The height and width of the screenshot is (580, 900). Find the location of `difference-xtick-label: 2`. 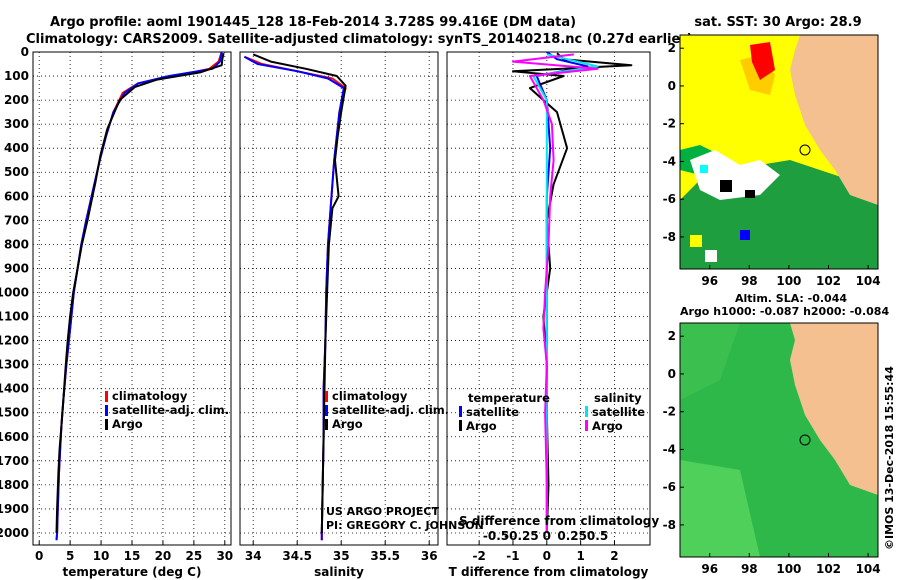

difference-xtick-label: 2 is located at coordinates (614, 556).